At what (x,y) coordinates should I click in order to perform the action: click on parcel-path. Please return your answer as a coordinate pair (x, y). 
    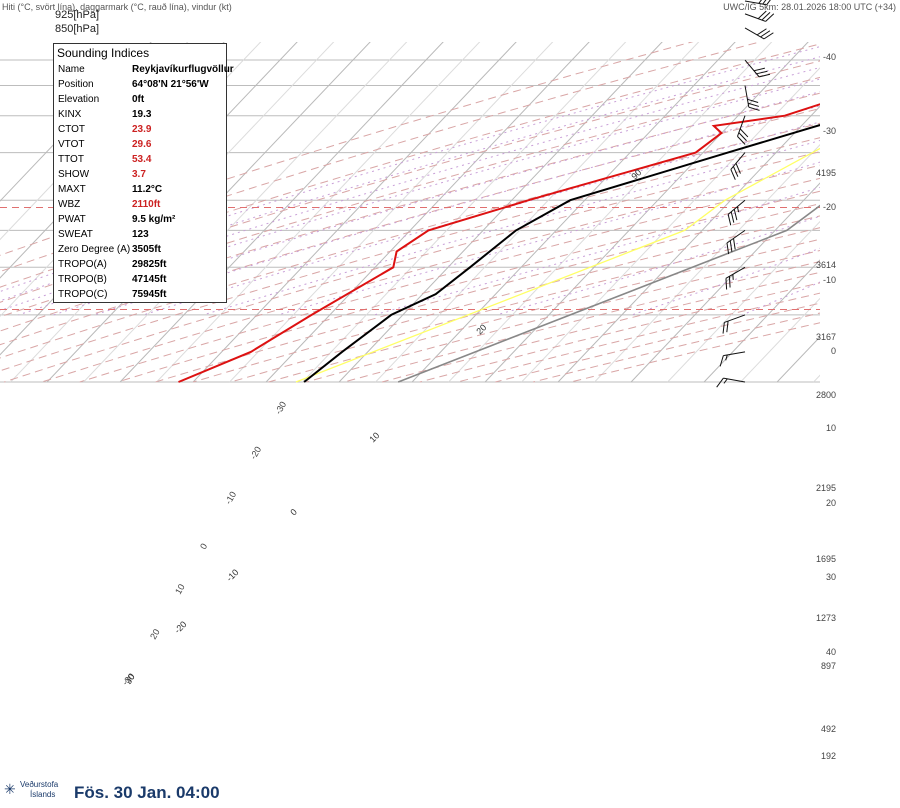
    Looking at the image, I should click on (608, 293).